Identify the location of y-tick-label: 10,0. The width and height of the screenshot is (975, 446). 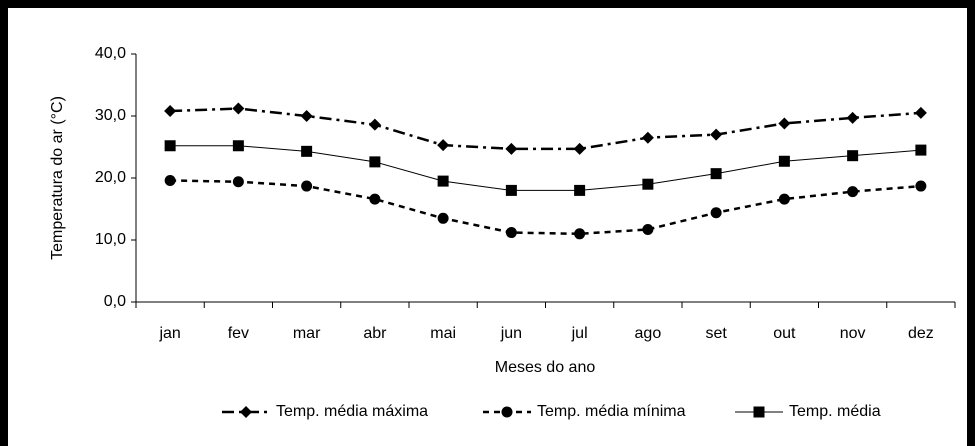
(110, 239).